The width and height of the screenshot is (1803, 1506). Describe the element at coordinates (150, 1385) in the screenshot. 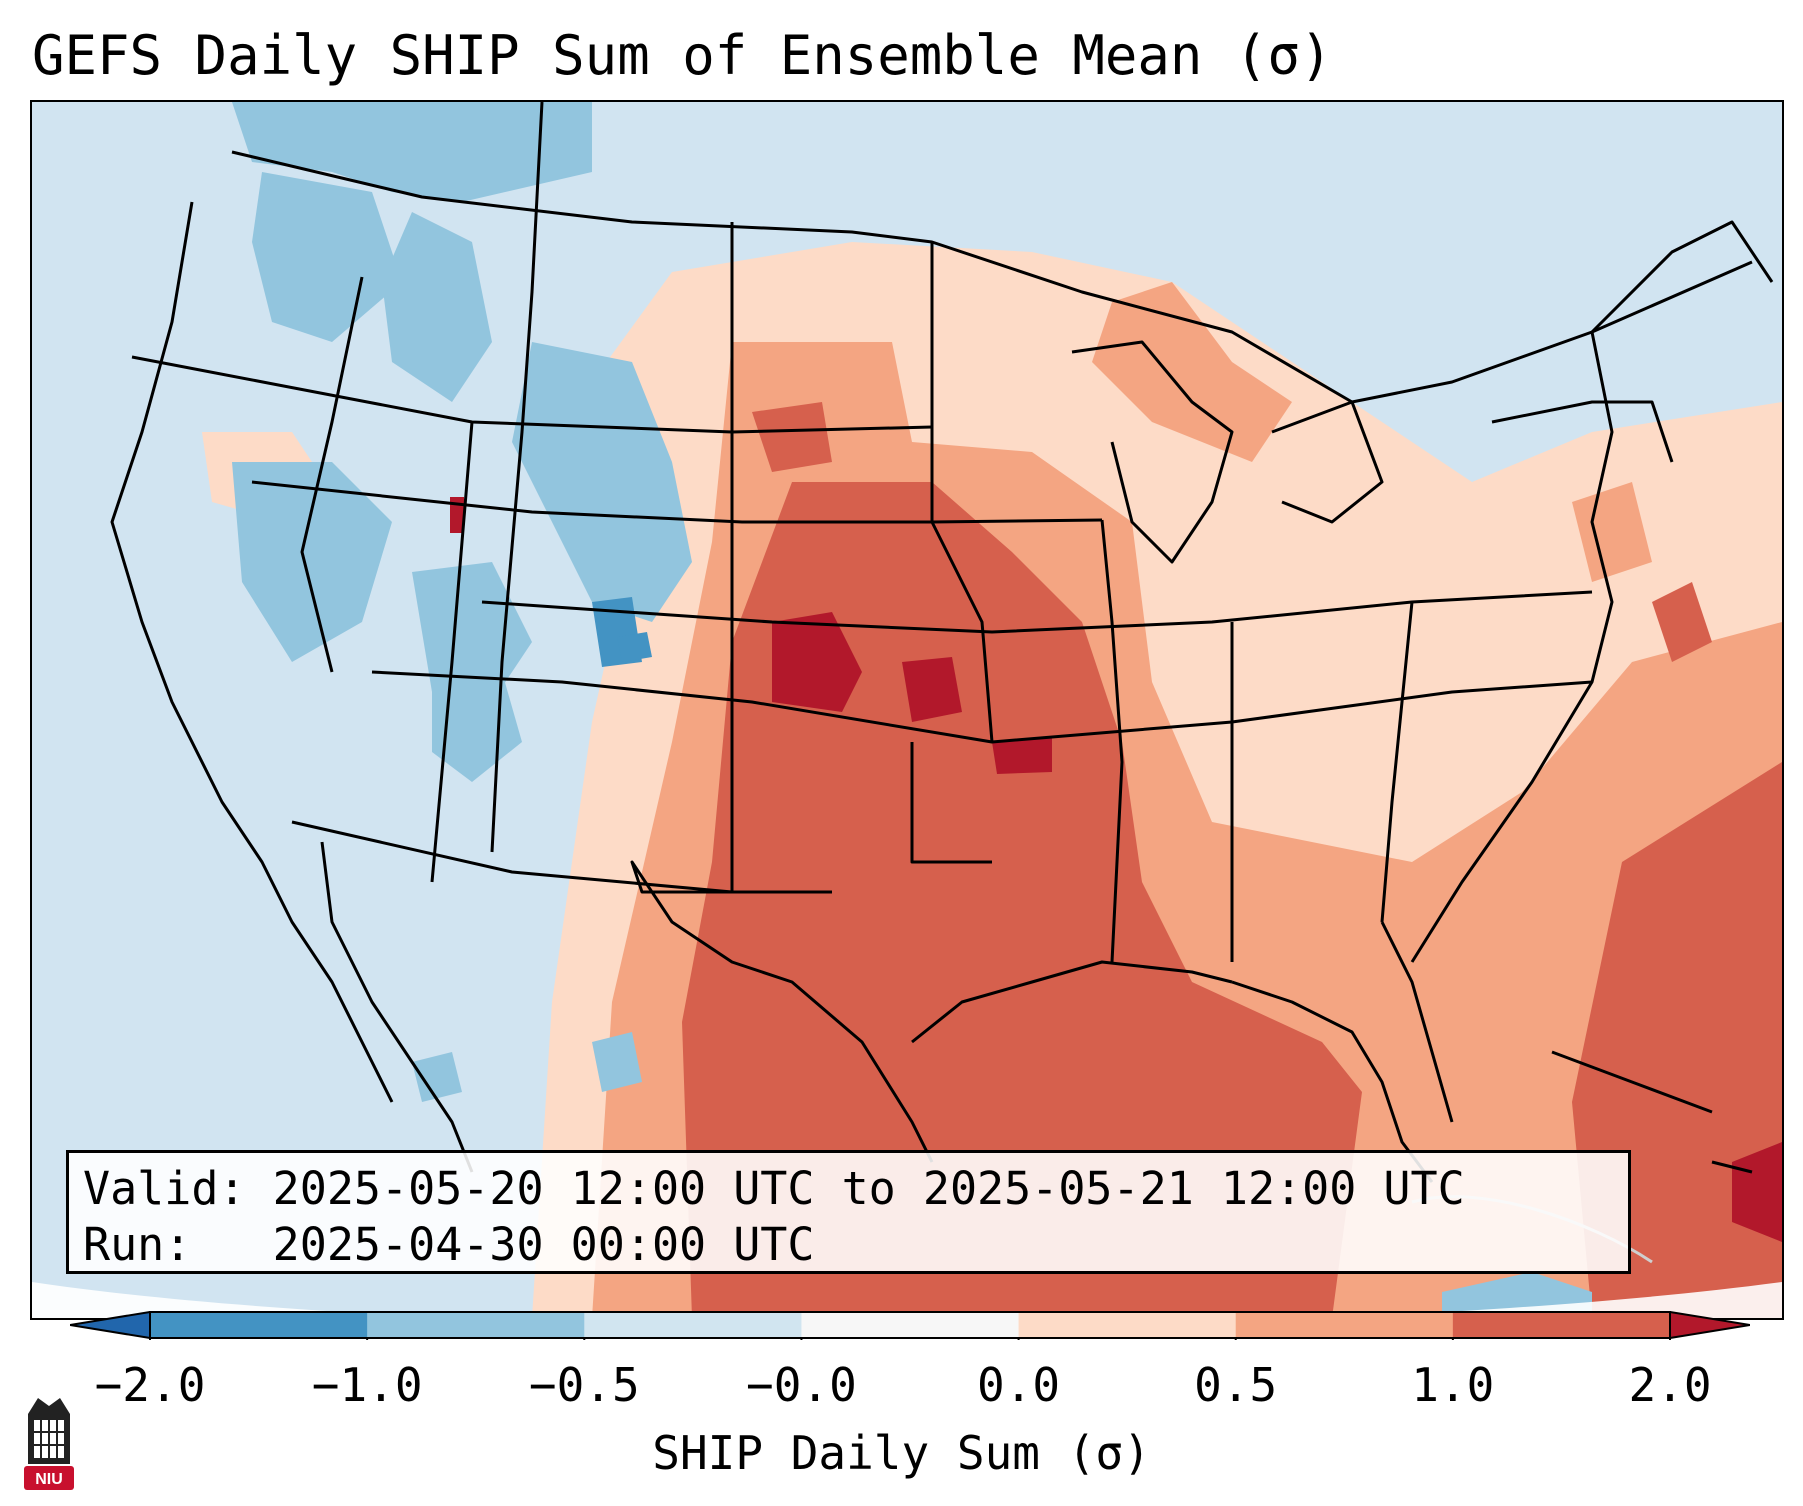

I see `colorbar-tick-label: −2.0` at that location.